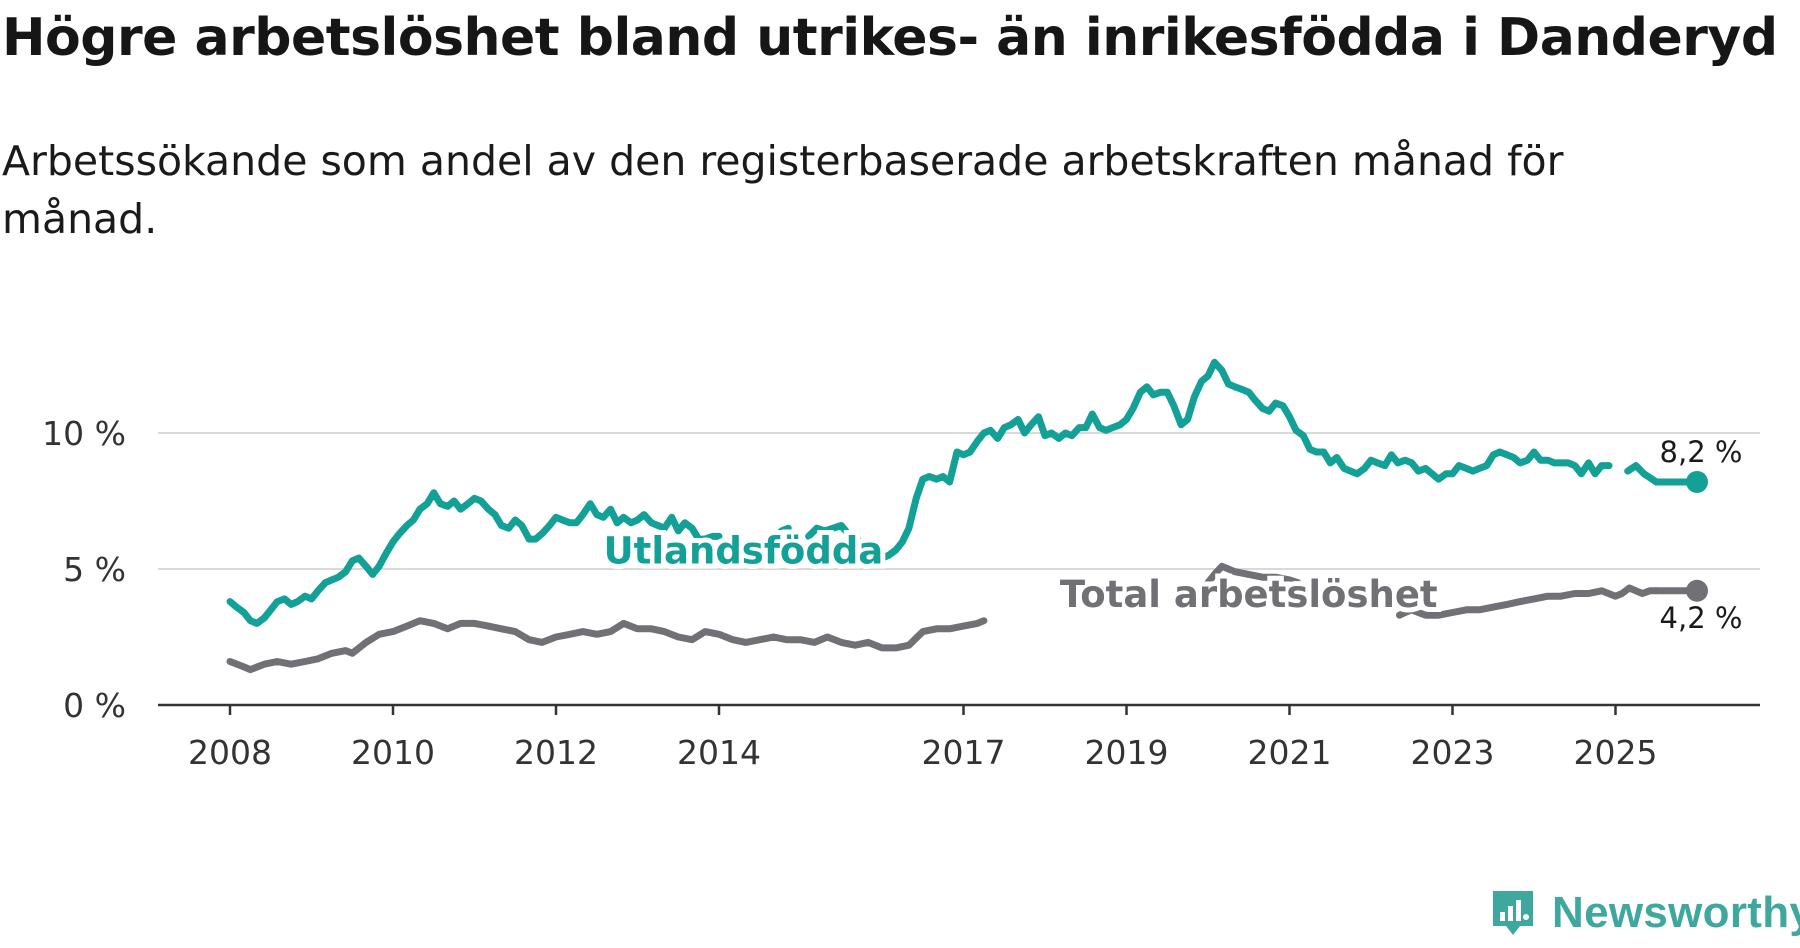 The image size is (1800, 948). I want to click on bar-chart-icon, so click(1513, 913).